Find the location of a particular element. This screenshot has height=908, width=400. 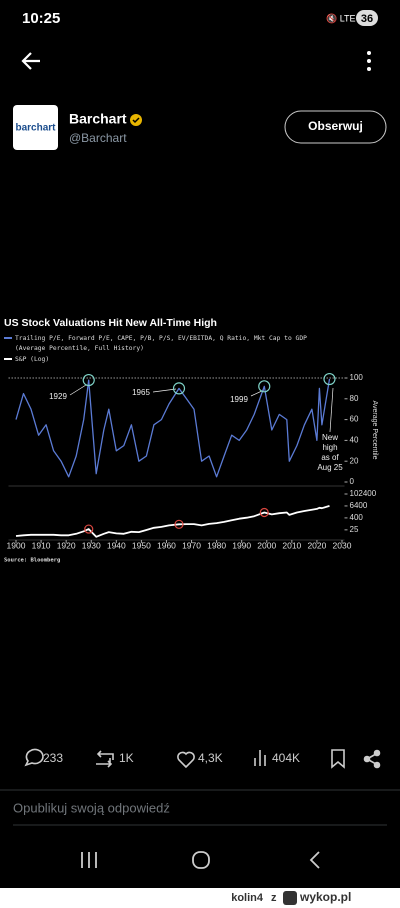

x-tick-label: 2030 is located at coordinates (342, 545).